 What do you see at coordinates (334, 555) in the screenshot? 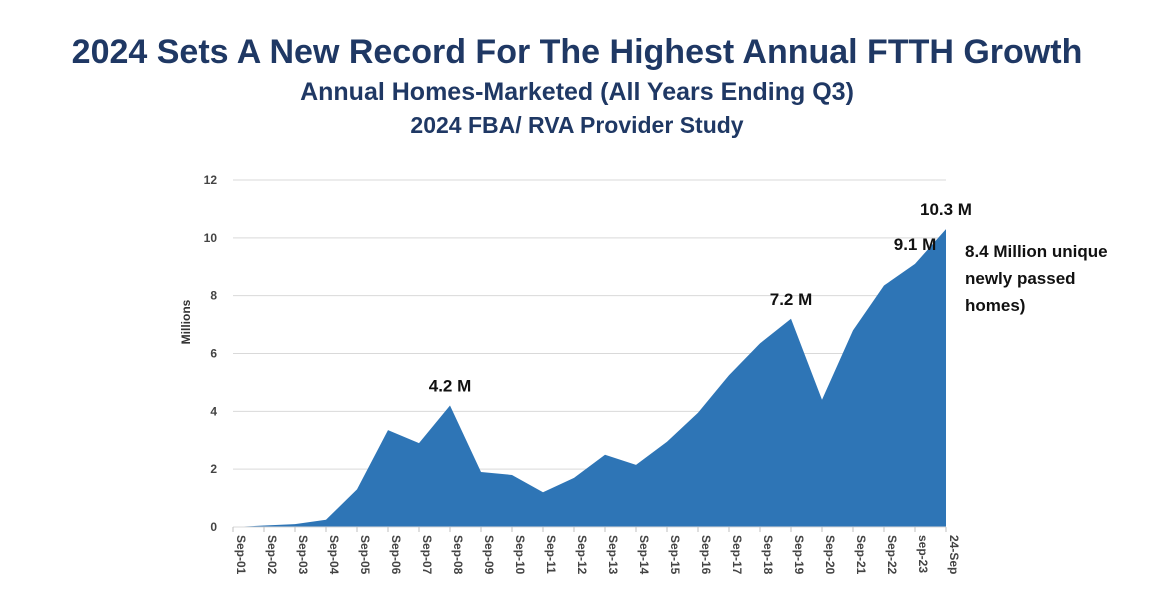
I see `x-tick-label: Sep-04` at bounding box center [334, 555].